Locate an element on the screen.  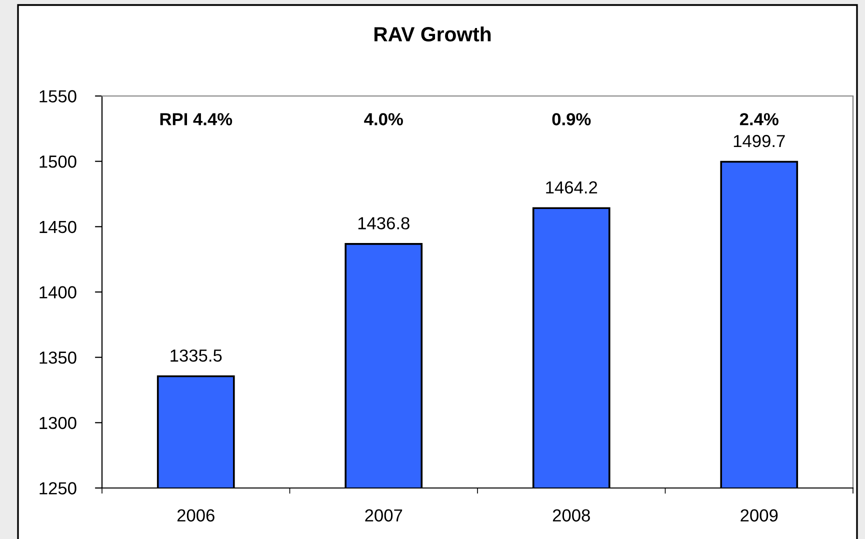
data-label: 1499.7 is located at coordinates (759, 141).